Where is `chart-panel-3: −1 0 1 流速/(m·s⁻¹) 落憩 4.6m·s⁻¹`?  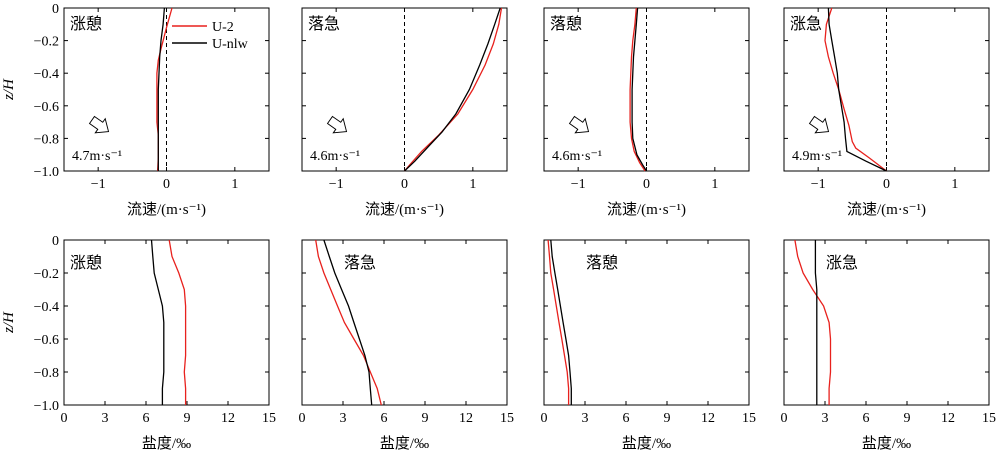 chart-panel-3: −1 0 1 流速/(m·s⁻¹) 落憩 4.6m·s⁻¹ is located at coordinates (646, 112).